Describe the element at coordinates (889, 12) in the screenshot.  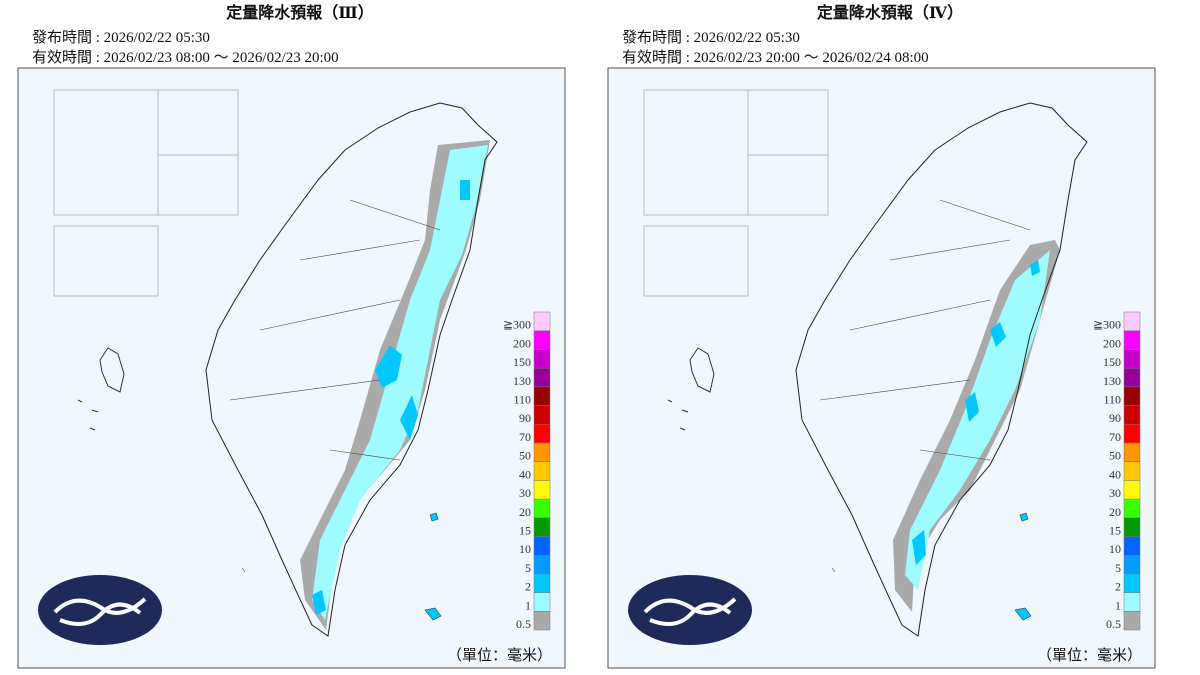
I see `panel-title: 定量降水預報（Ⅳ）` at that location.